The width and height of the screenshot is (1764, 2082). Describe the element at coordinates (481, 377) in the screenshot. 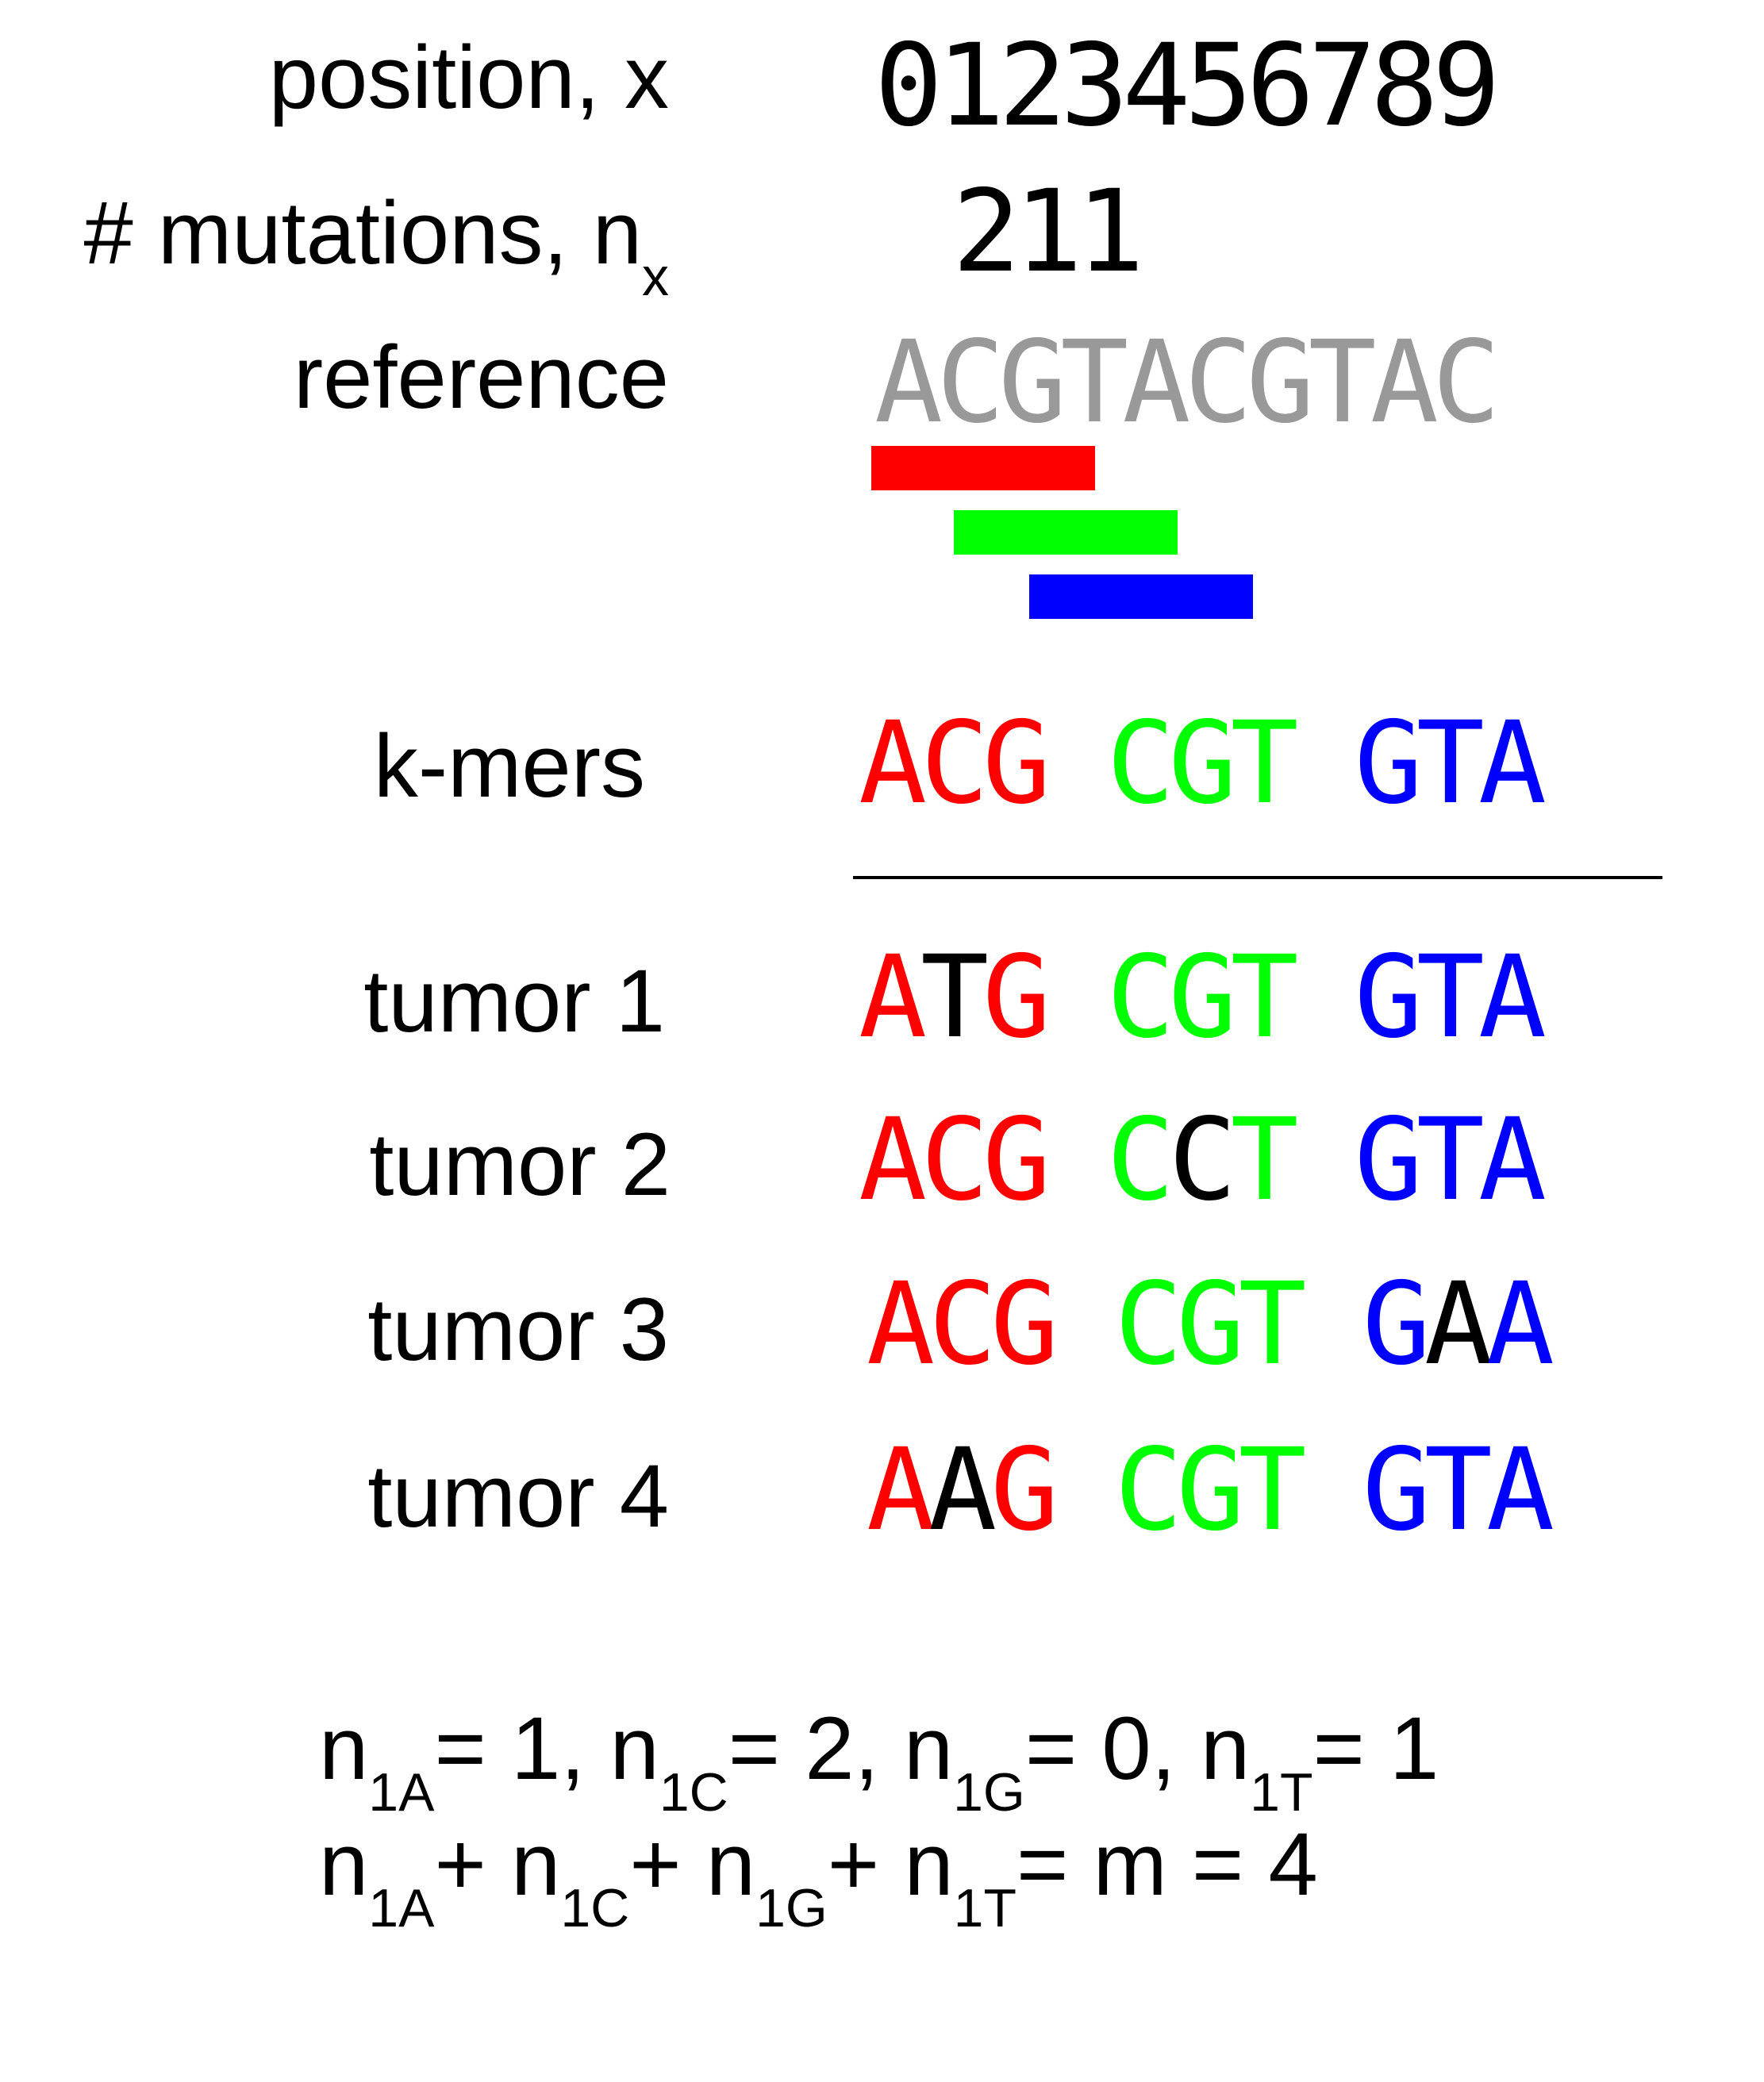

I see `reference-label: reference` at that location.